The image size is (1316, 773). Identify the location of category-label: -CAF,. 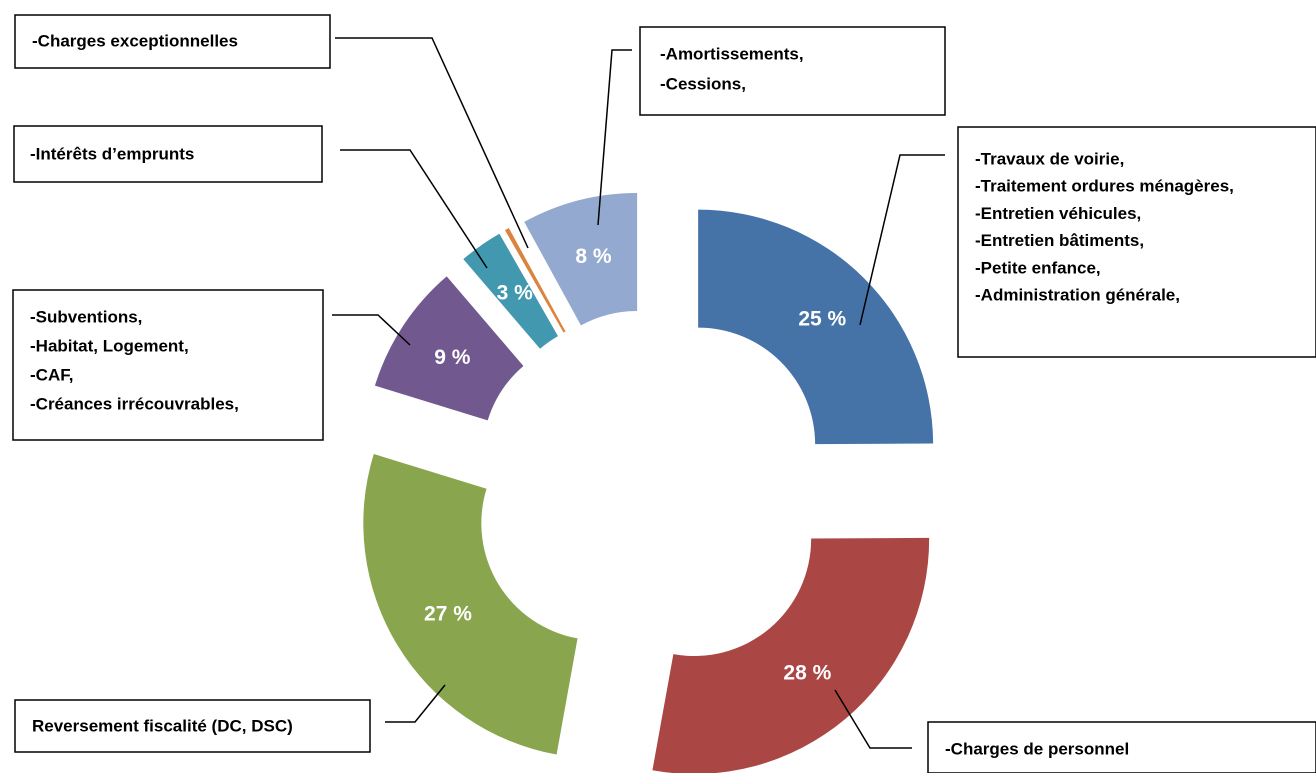
(51, 374).